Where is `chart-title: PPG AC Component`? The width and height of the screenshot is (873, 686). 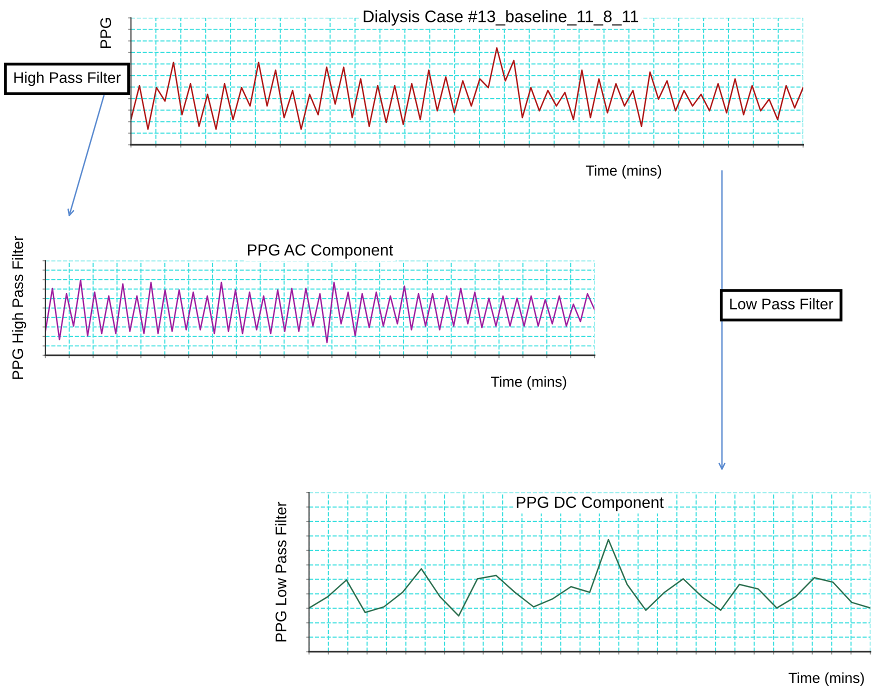
chart-title: PPG AC Component is located at coordinates (321, 251).